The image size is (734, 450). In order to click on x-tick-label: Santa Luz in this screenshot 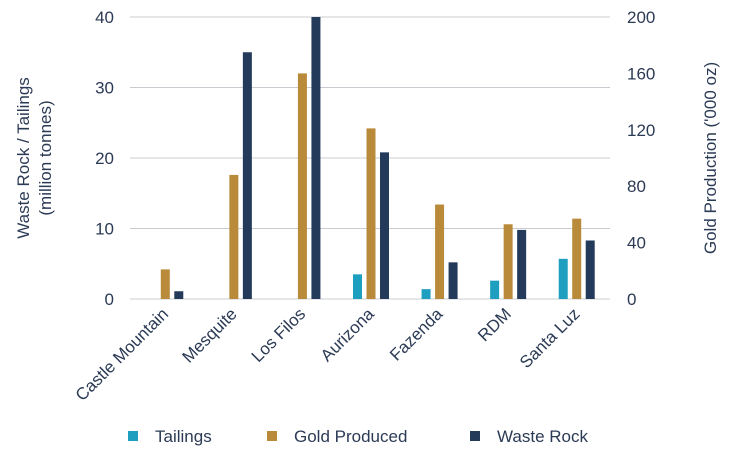, I will do `click(550, 338)`.